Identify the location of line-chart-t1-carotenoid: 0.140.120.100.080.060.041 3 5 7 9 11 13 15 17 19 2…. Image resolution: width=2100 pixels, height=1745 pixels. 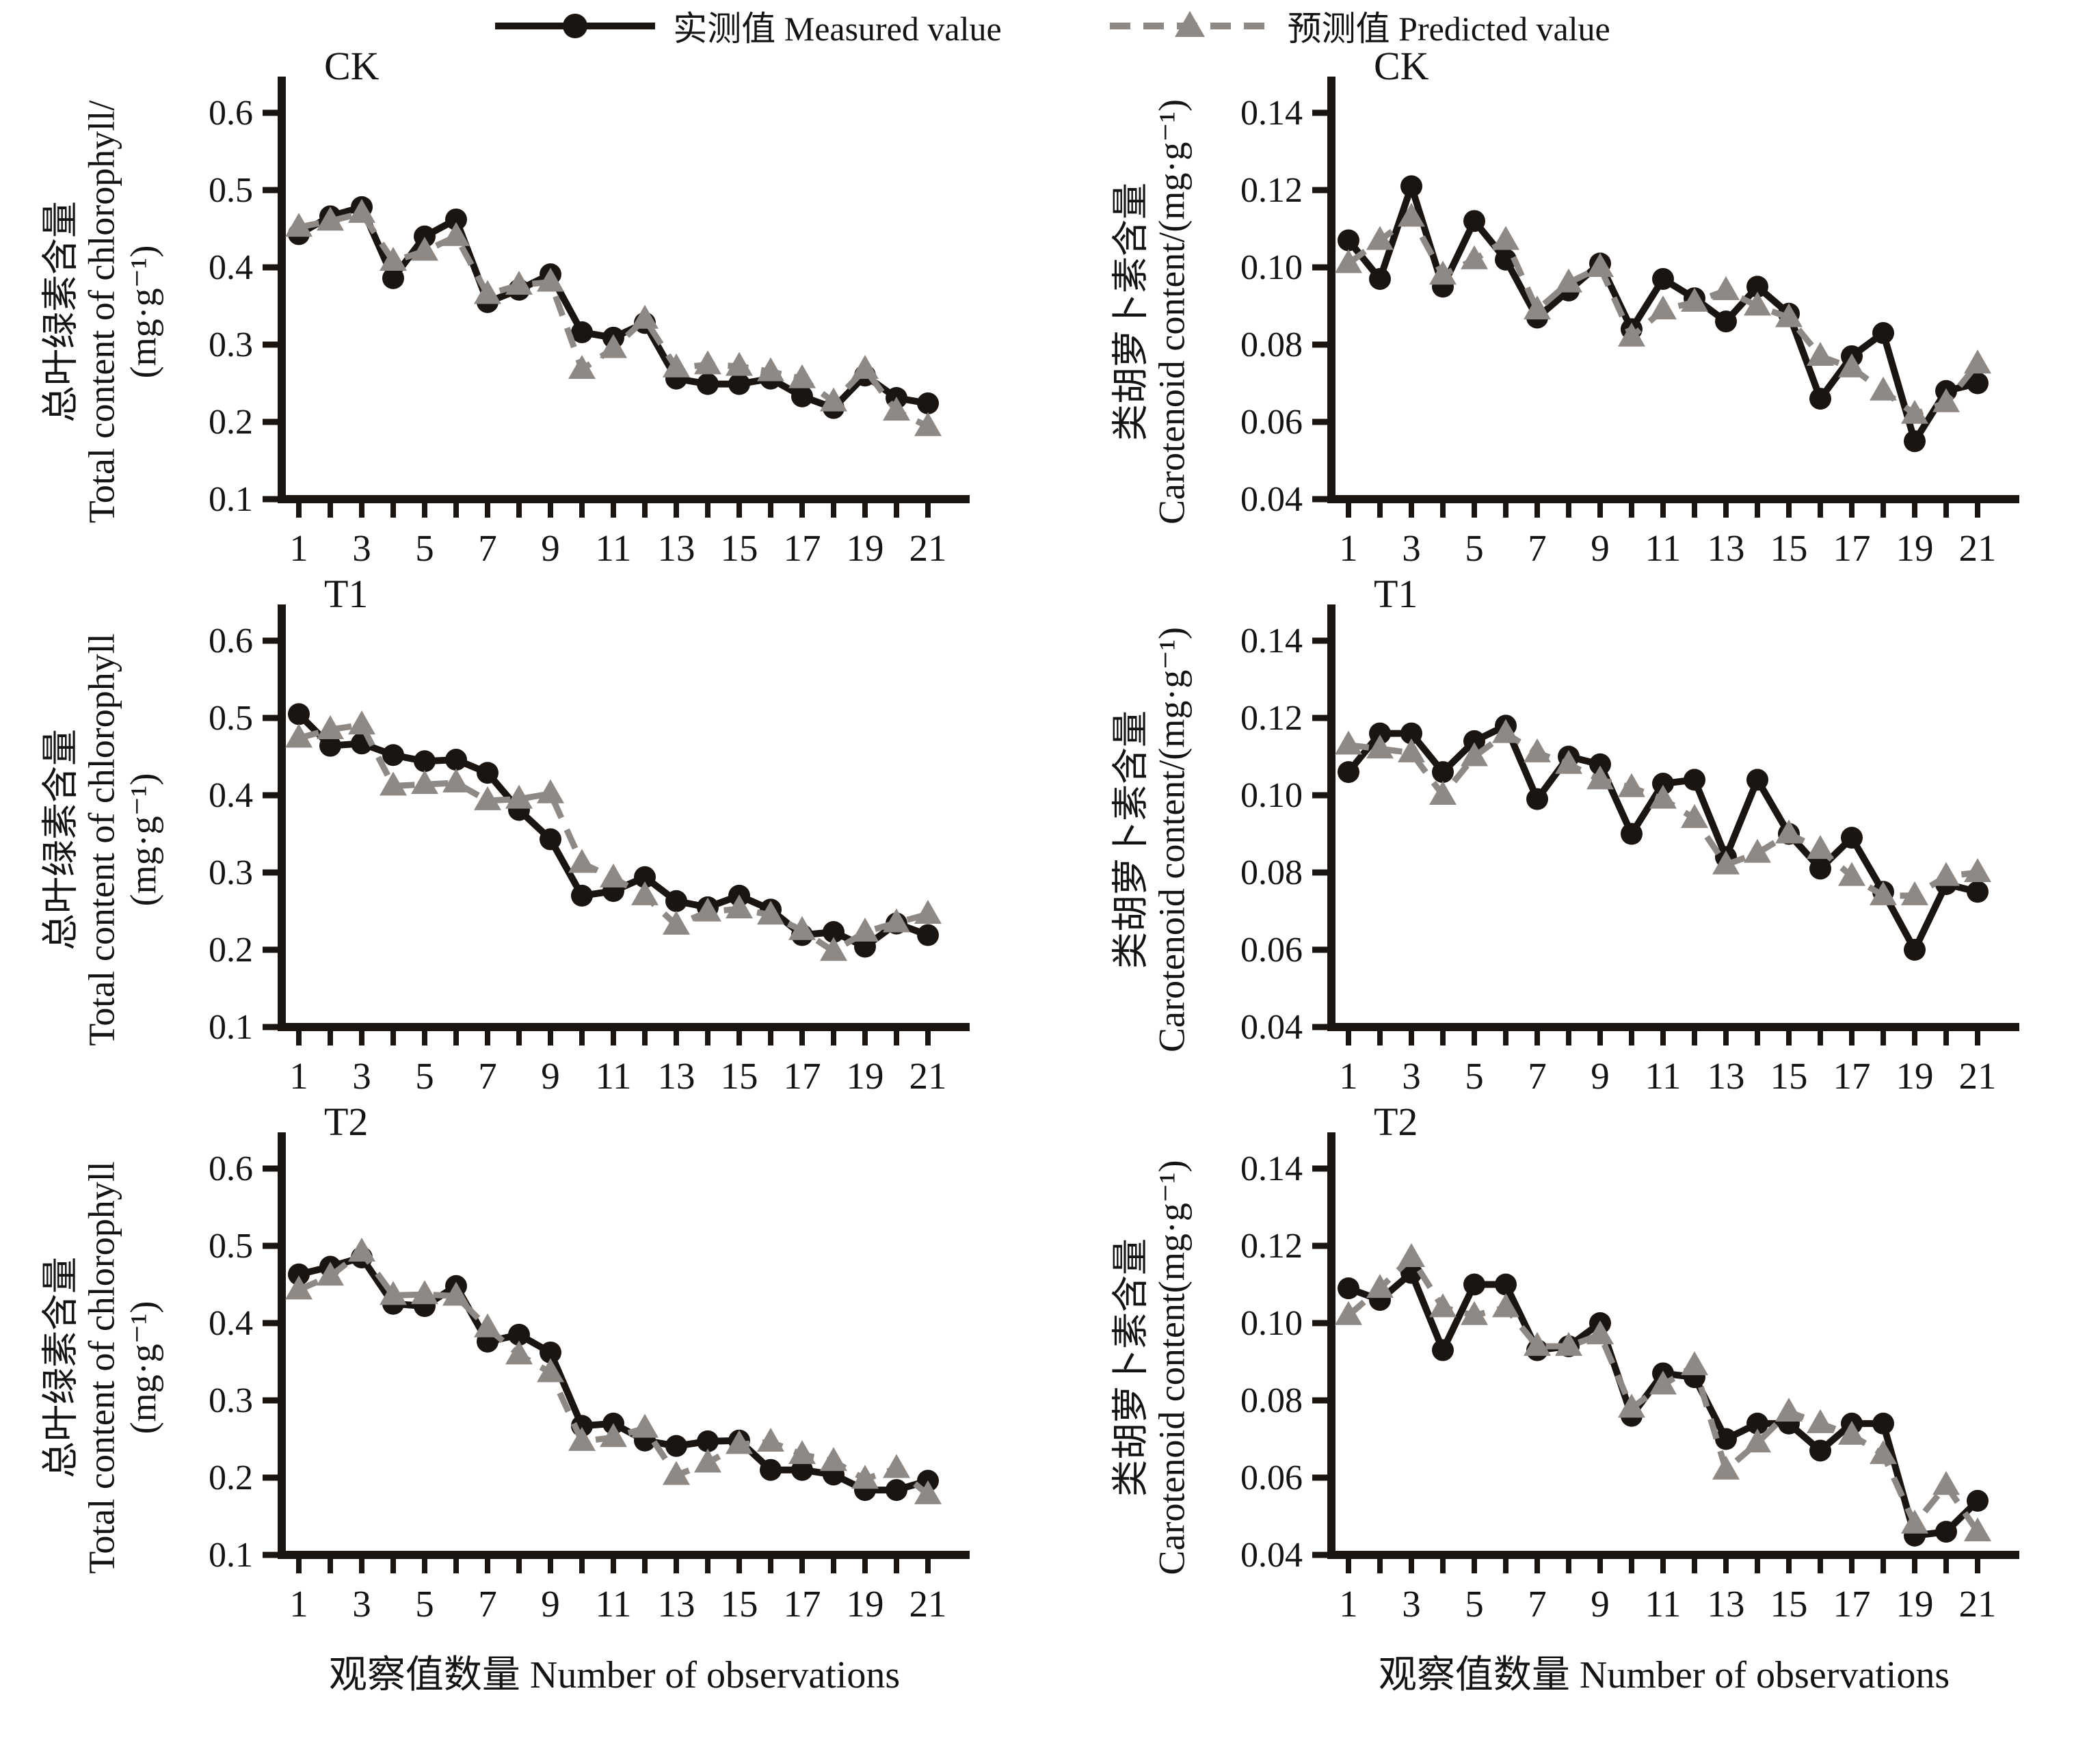
(1629, 835).